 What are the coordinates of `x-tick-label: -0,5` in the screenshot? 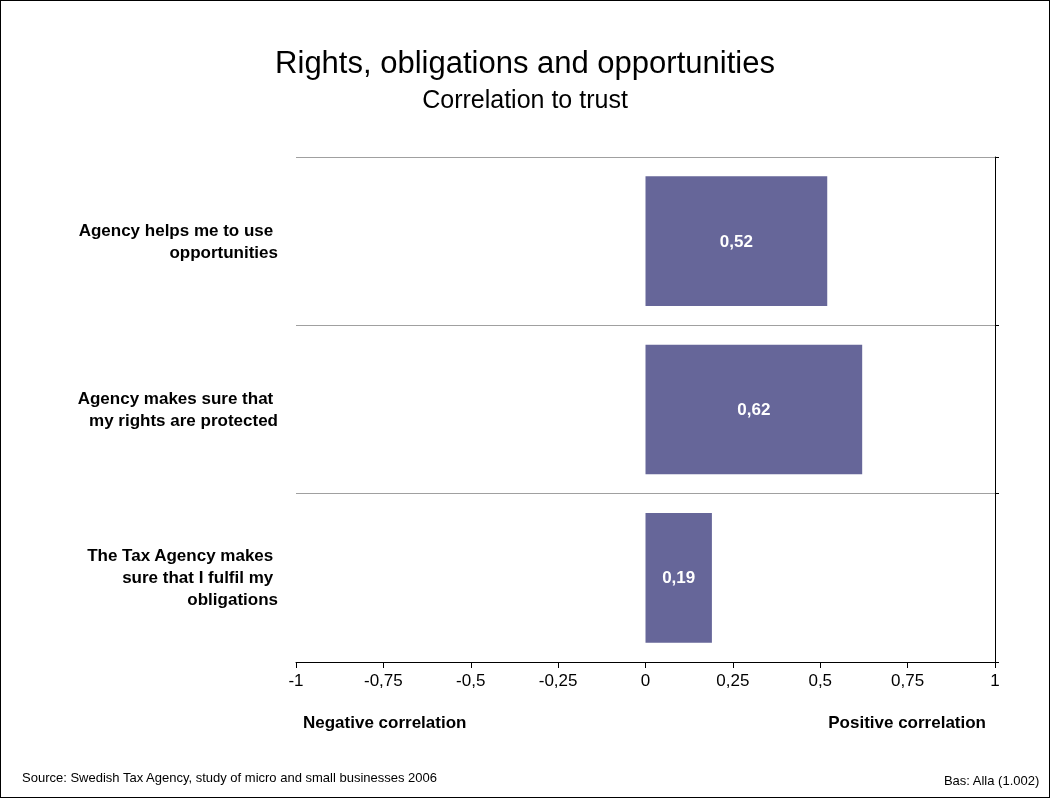 It's located at (471, 680).